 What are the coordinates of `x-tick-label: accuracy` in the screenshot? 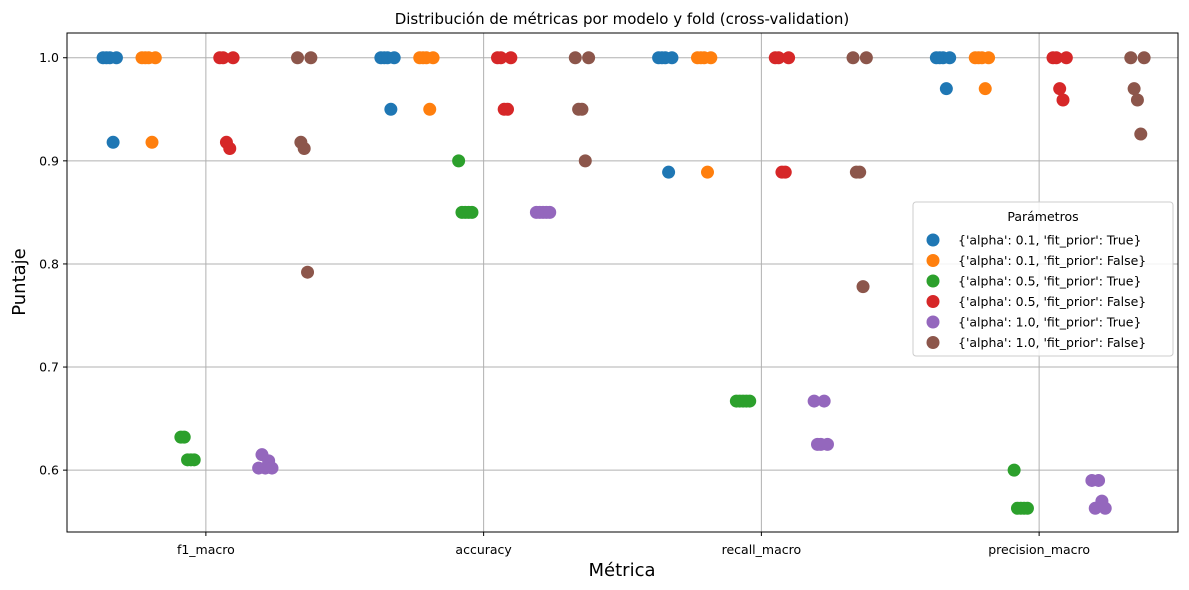 It's located at (483, 549).